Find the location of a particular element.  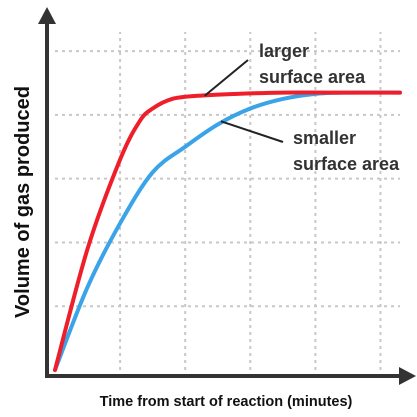

annotation-label: smaller is located at coordinates (324, 138).